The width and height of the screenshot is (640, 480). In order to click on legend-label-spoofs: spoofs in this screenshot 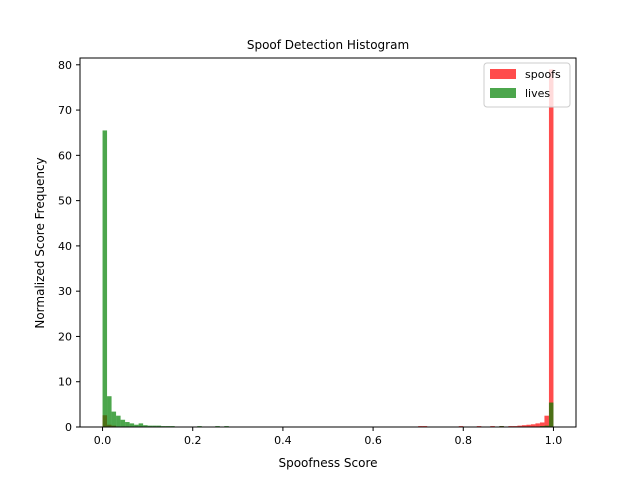, I will do `click(543, 74)`.